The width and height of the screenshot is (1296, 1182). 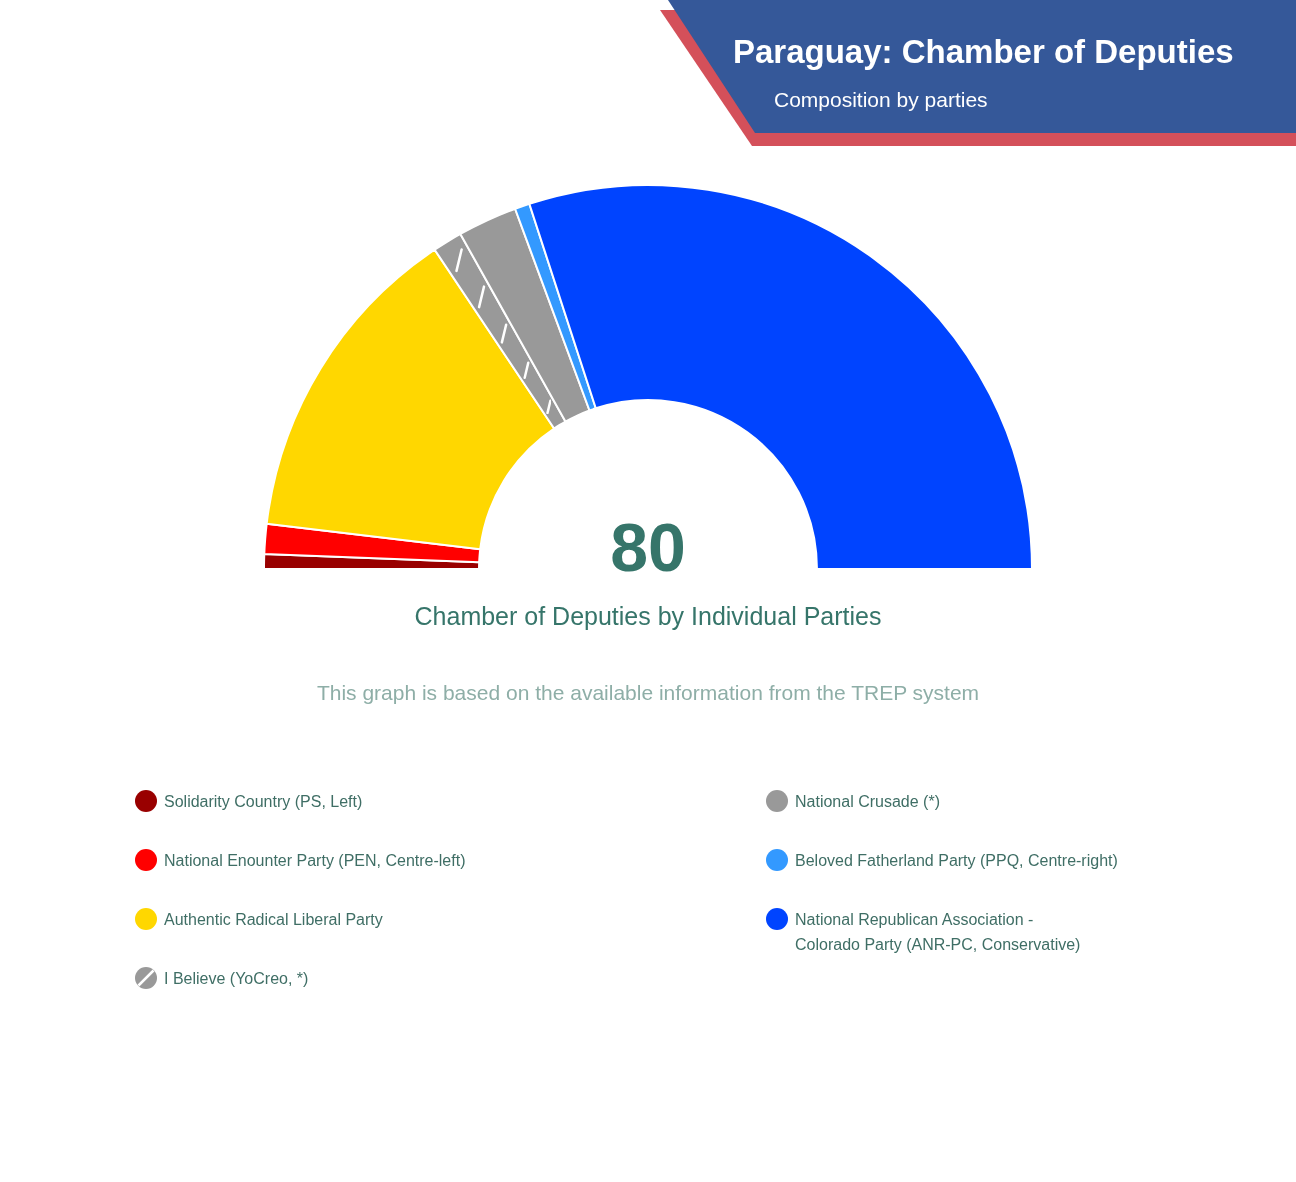 What do you see at coordinates (938, 932) in the screenshot?
I see `legend-label: National Republican Association - Colorado Party (ANR-PC, Conservative)` at bounding box center [938, 932].